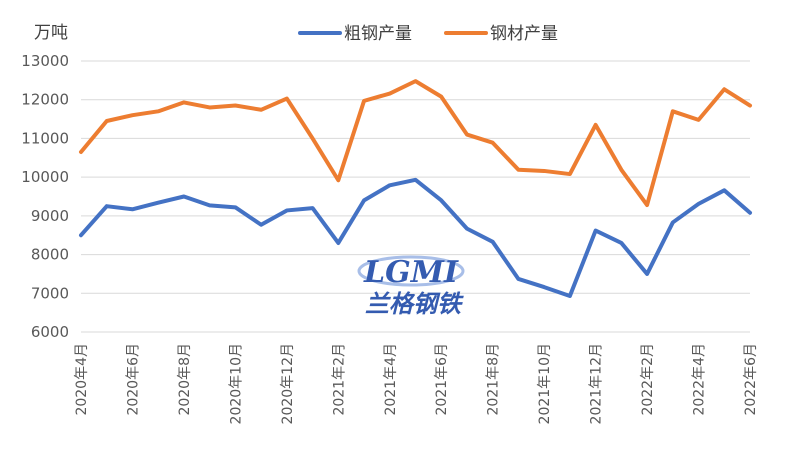 This screenshot has height=450, width=791. What do you see at coordinates (50, 255) in the screenshot?
I see `y-tick-label: 8000` at bounding box center [50, 255].